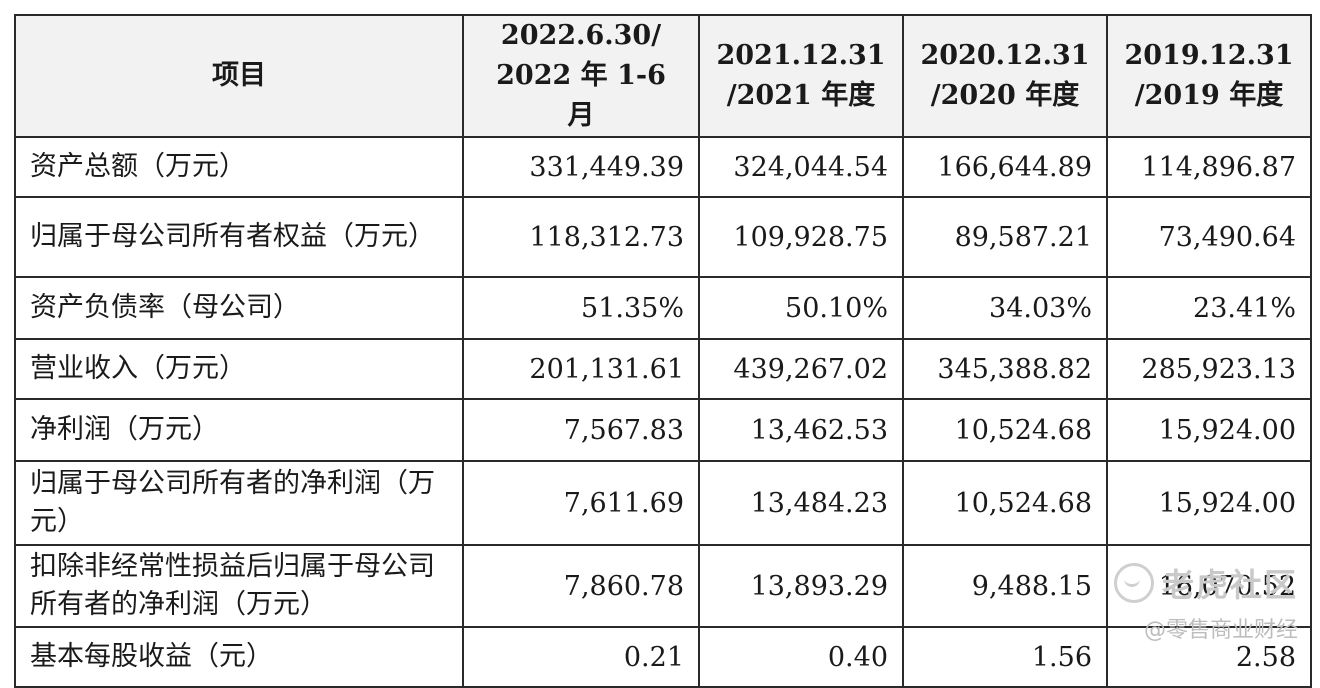 This screenshot has width=1320, height=688. What do you see at coordinates (239, 237) in the screenshot?
I see `row-label-parent-equity: 归属于母公司所有者权益（万元）` at bounding box center [239, 237].